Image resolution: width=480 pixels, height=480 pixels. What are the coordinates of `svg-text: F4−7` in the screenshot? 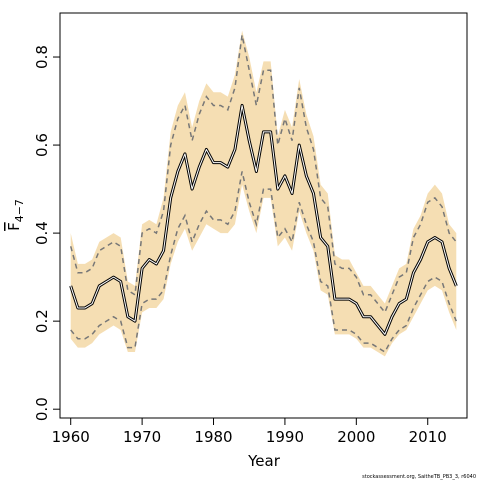 It's located at (15, 215).